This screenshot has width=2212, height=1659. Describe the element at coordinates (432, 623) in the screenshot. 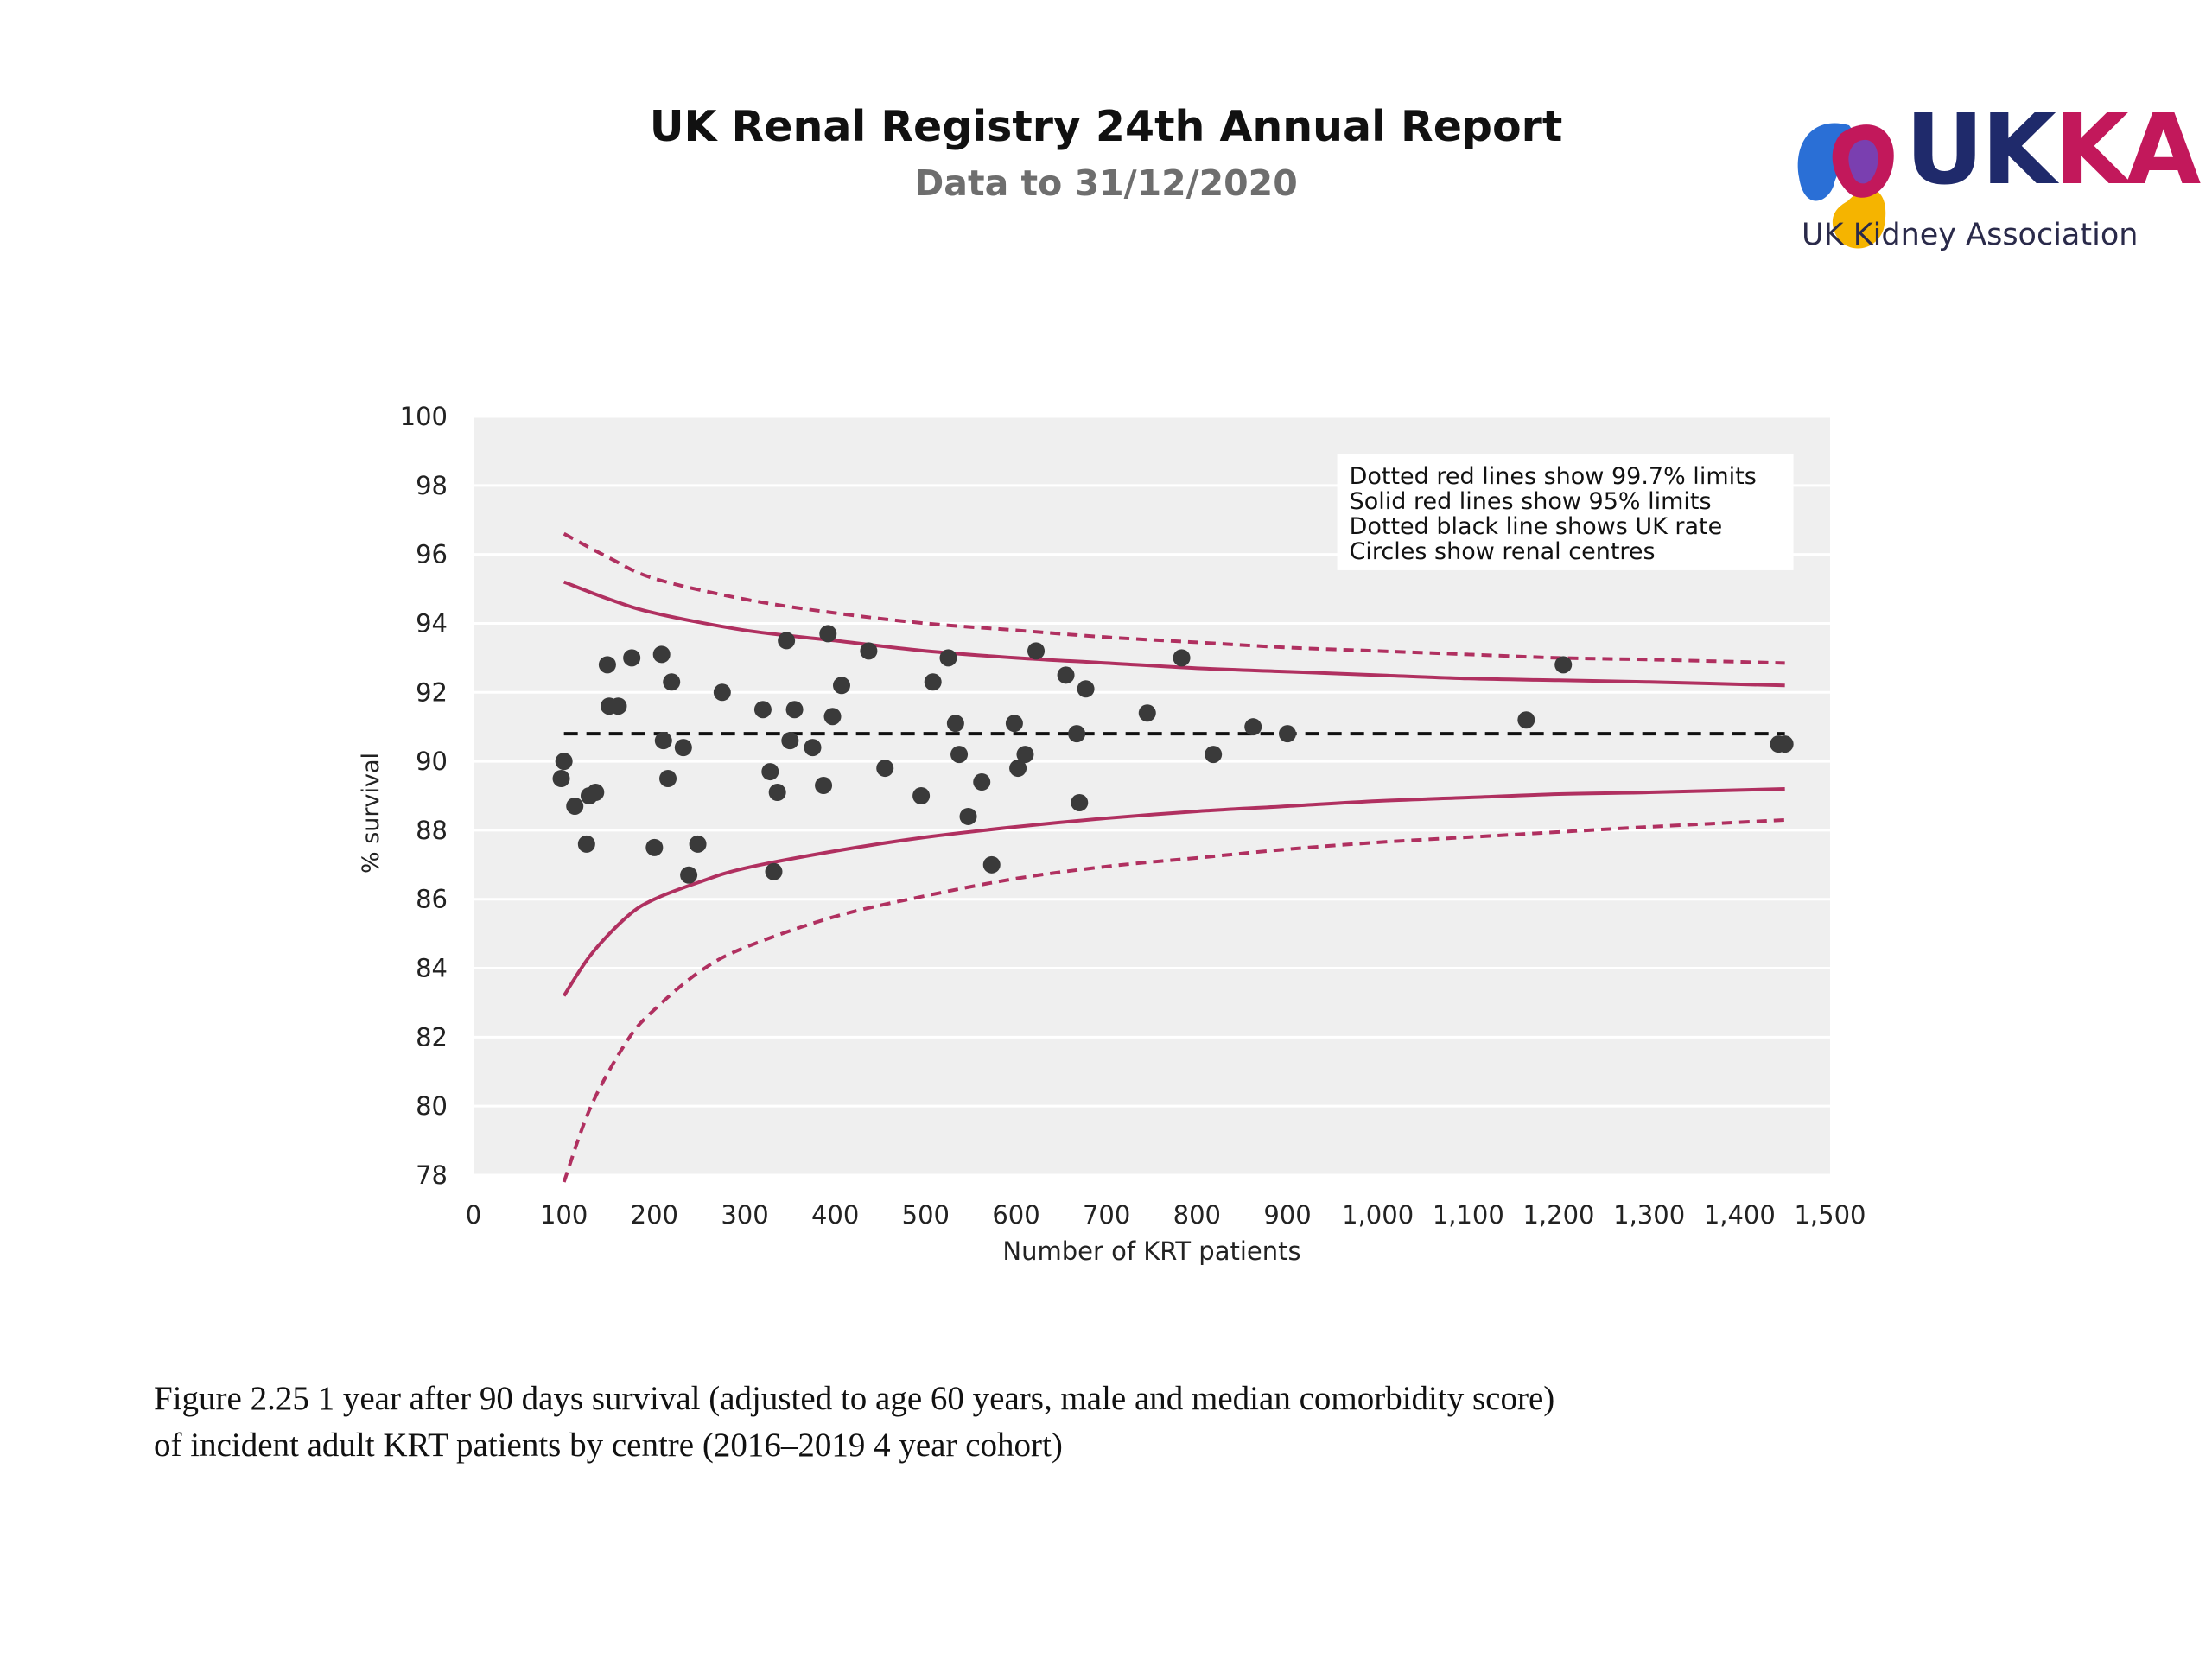

I see `y-tick-label: 94` at that location.